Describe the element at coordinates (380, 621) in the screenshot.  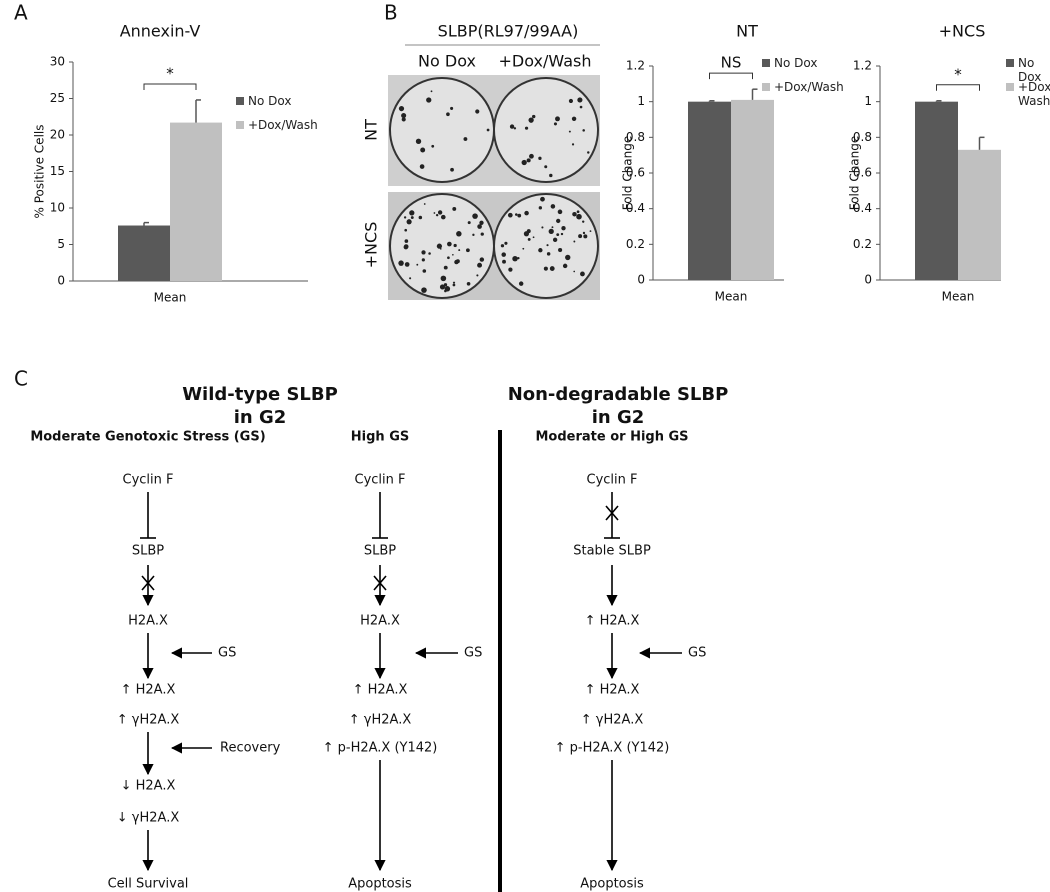
I see `node: H2A.X` at that location.